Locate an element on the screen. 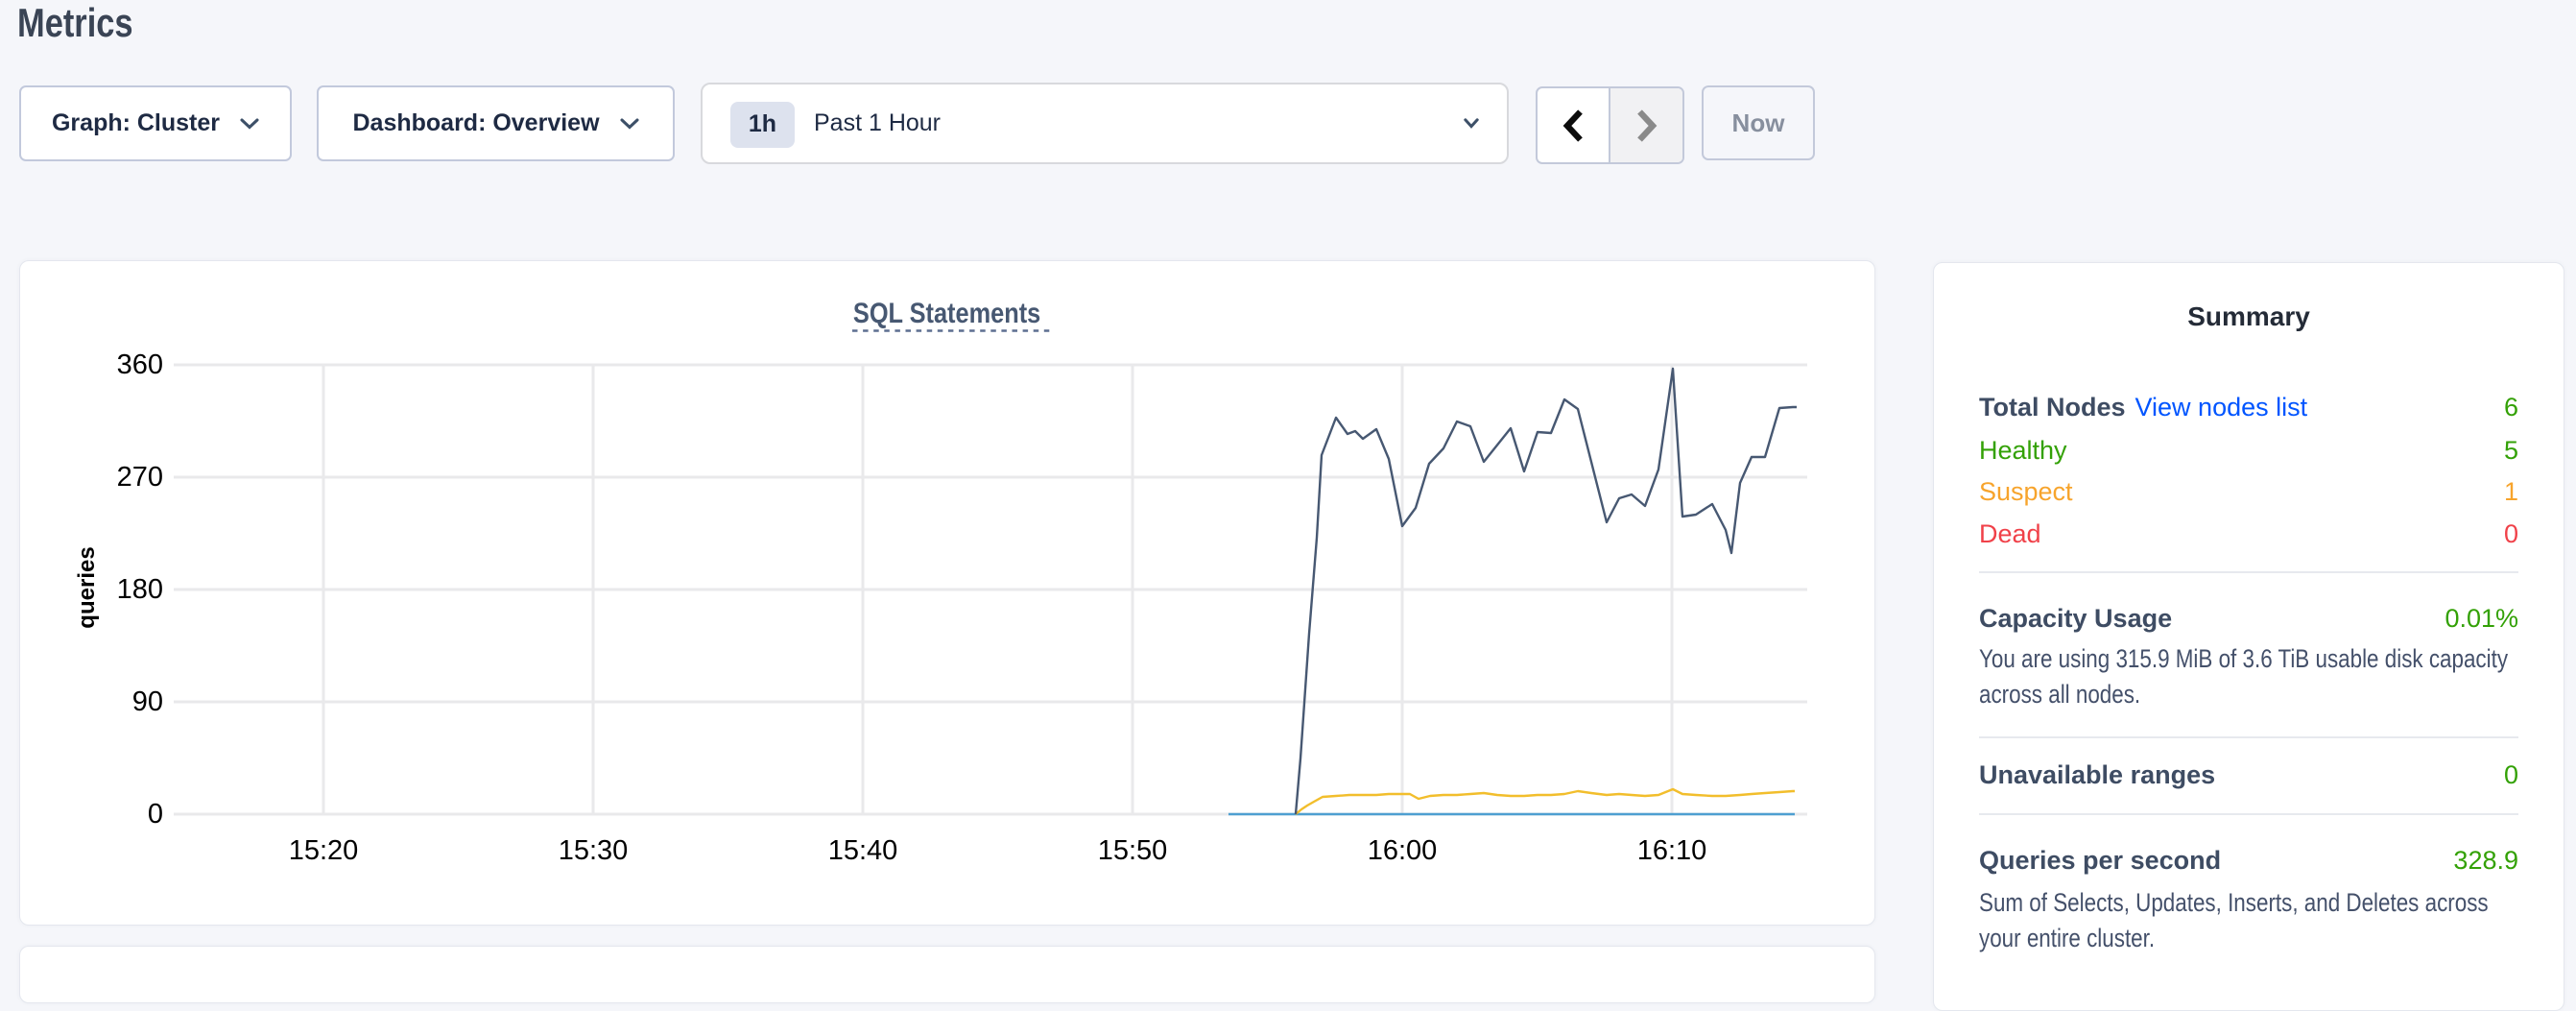  svg-text: 16:10 is located at coordinates (1672, 850).